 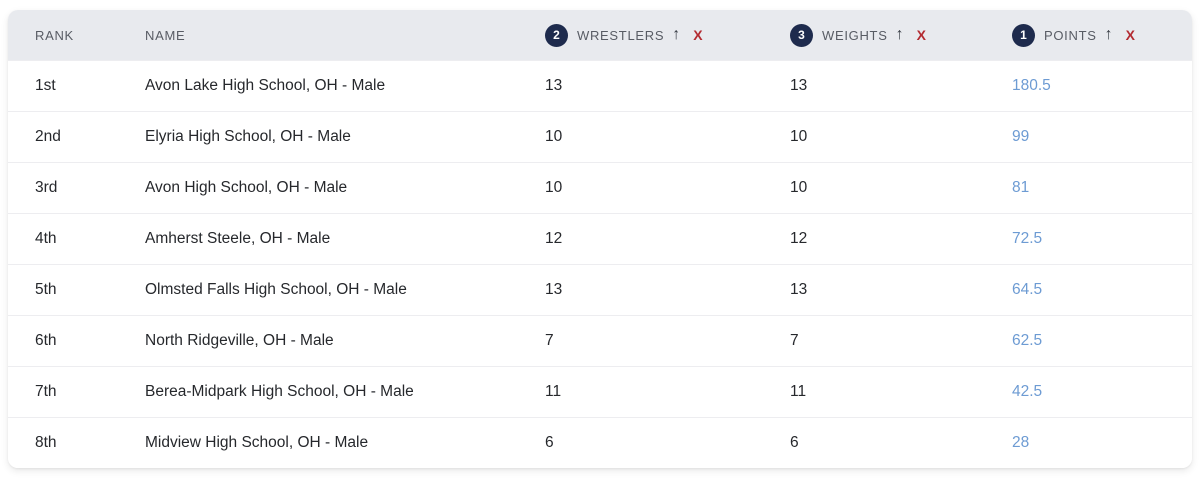 I want to click on column-header-points: 1 POINTS ↑ X, so click(x=1088, y=35).